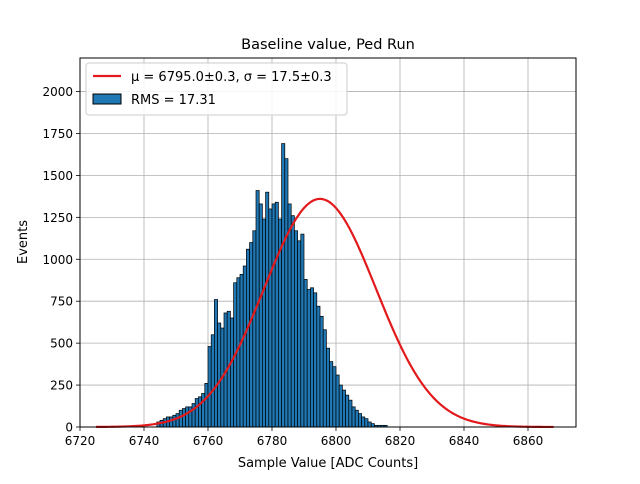 Image resolution: width=640 pixels, height=484 pixels. Describe the element at coordinates (304, 437) in the screenshot. I see `x-axis-ticks: 6720 6740 6760 6780 6800 6820 6840 6860` at that location.